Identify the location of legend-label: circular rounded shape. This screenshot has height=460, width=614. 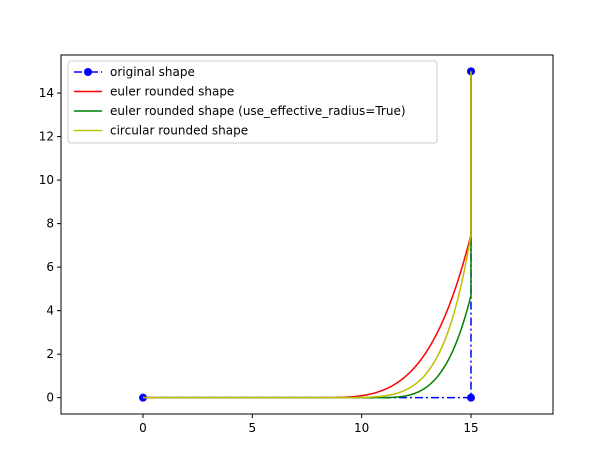
(179, 131).